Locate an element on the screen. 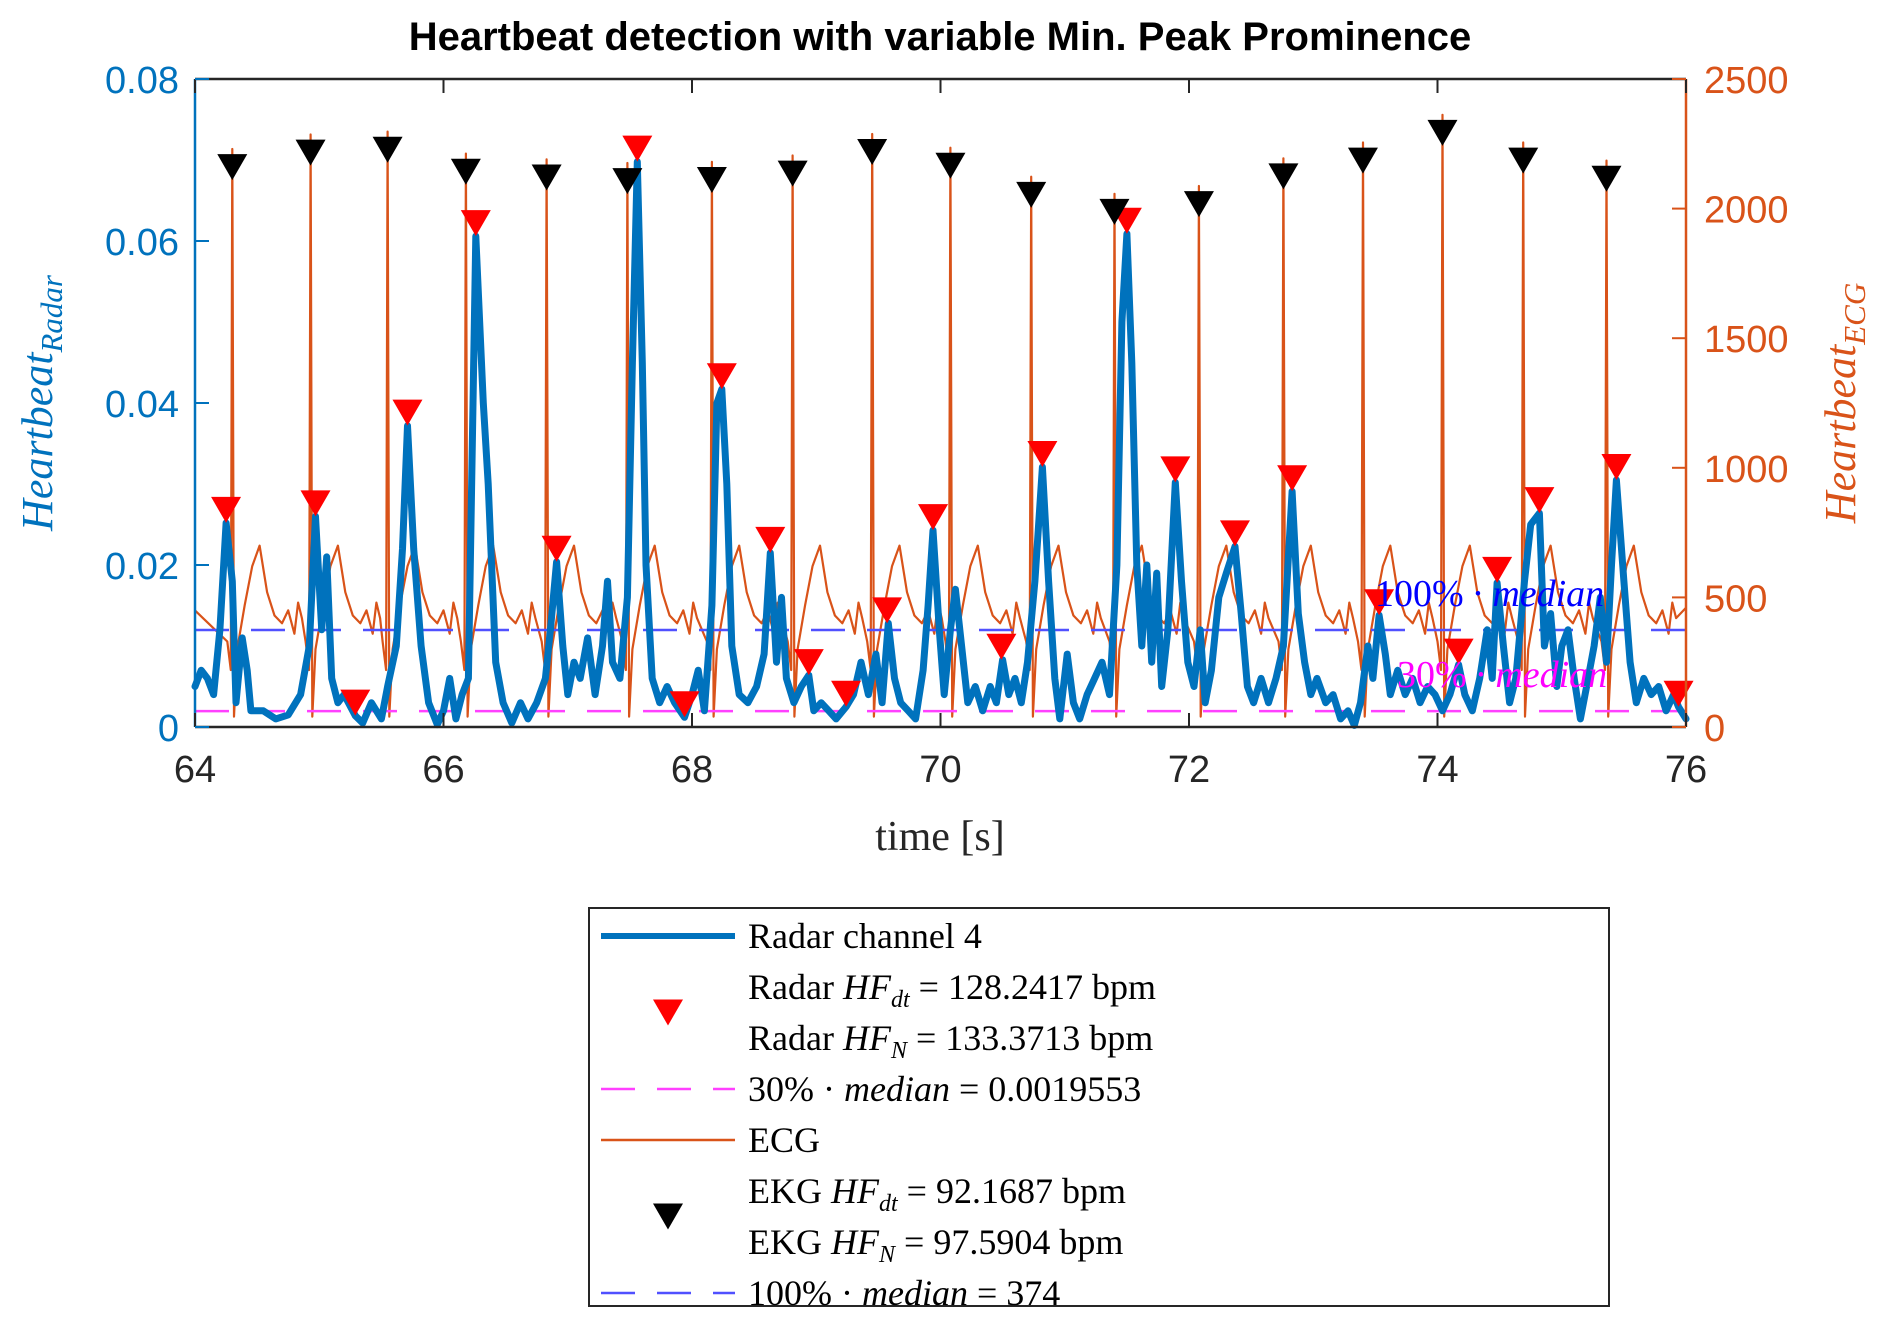 This screenshot has width=1892, height=1336. y-axis-label-left-sub: Radar is located at coordinates (51, 313).